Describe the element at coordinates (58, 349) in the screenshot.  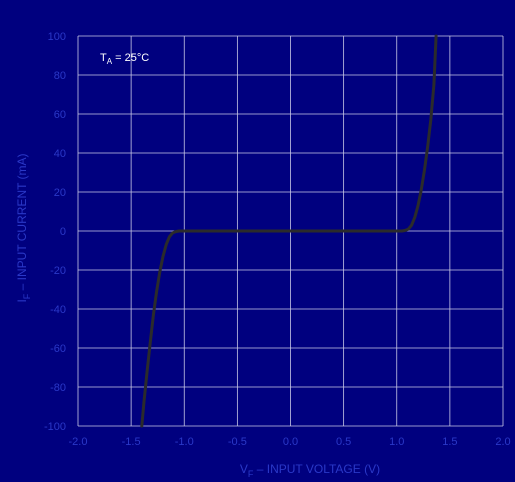
I see `y-tick-label: -60` at that location.